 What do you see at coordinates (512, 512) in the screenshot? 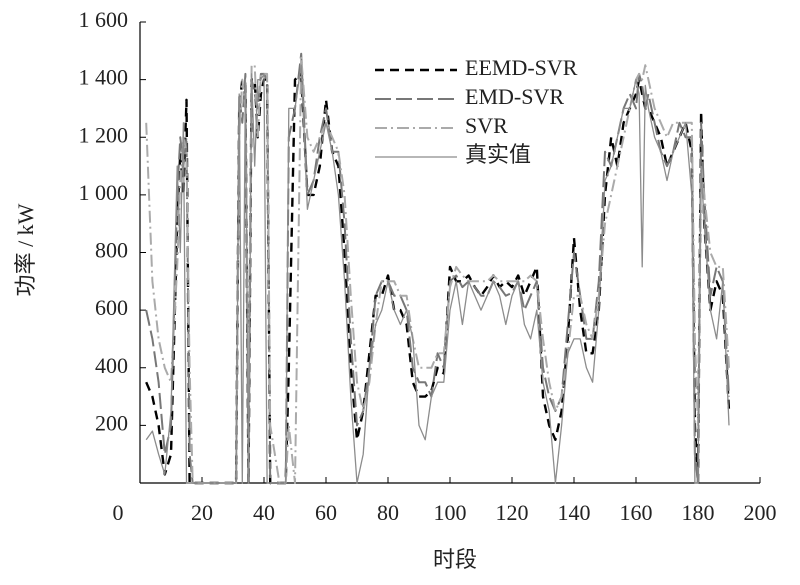
I see `x-tick-label: 120` at bounding box center [512, 512].